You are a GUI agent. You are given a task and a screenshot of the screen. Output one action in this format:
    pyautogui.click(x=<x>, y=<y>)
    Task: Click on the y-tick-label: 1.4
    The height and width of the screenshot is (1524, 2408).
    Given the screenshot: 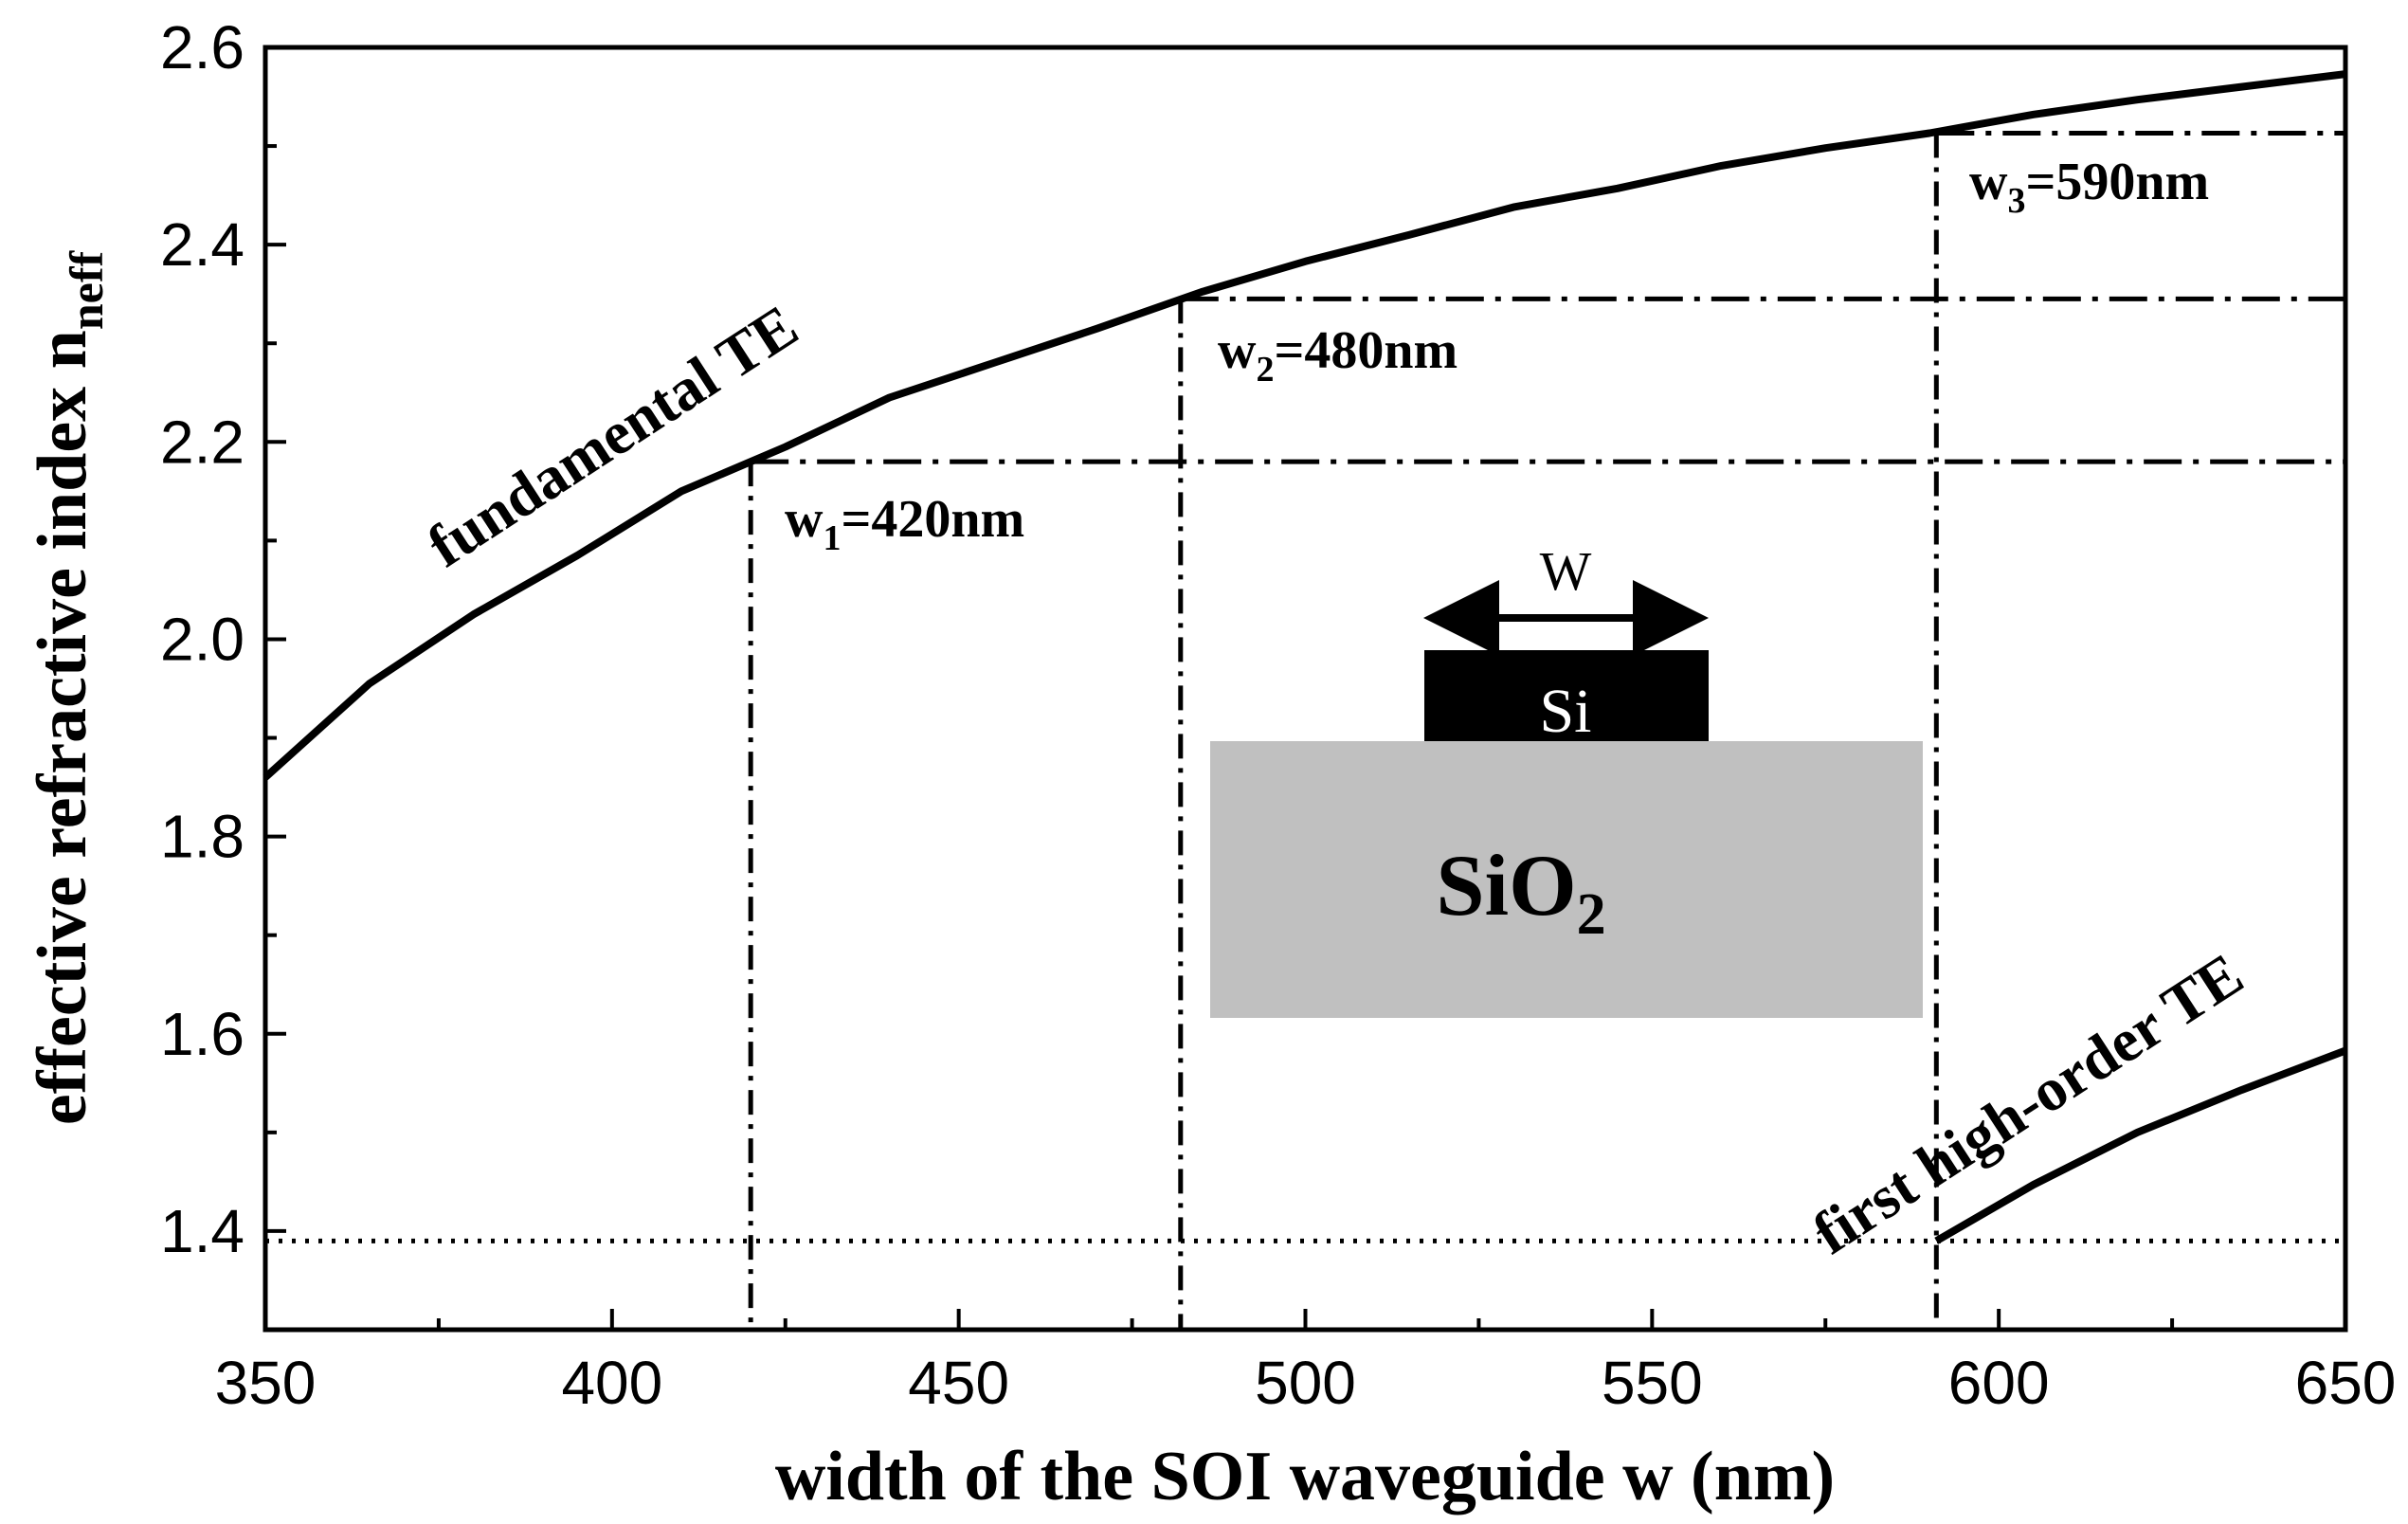 What is the action you would take?
    pyautogui.click(x=202, y=1231)
    